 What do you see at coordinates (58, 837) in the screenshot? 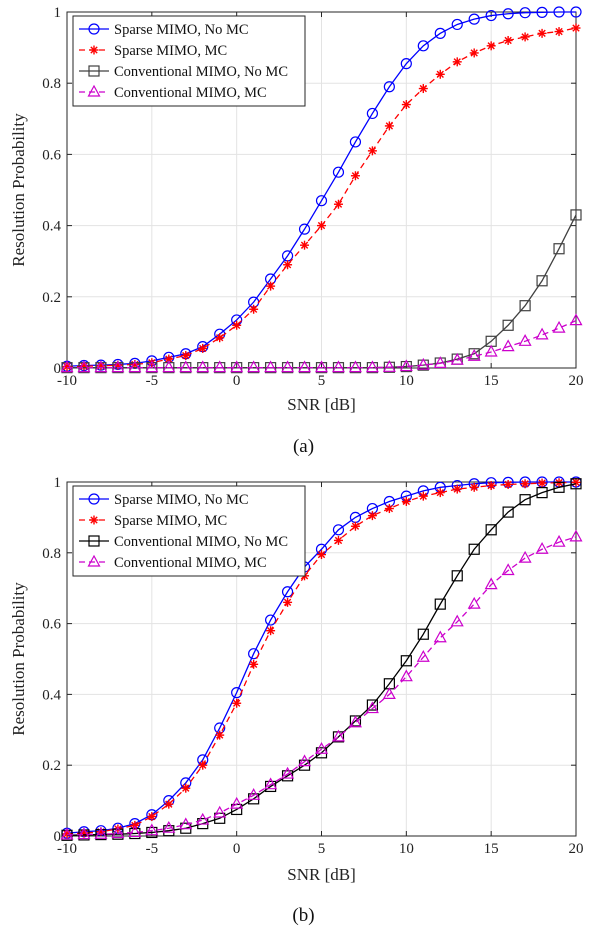
I see `y-tick-label: 0` at bounding box center [58, 837].